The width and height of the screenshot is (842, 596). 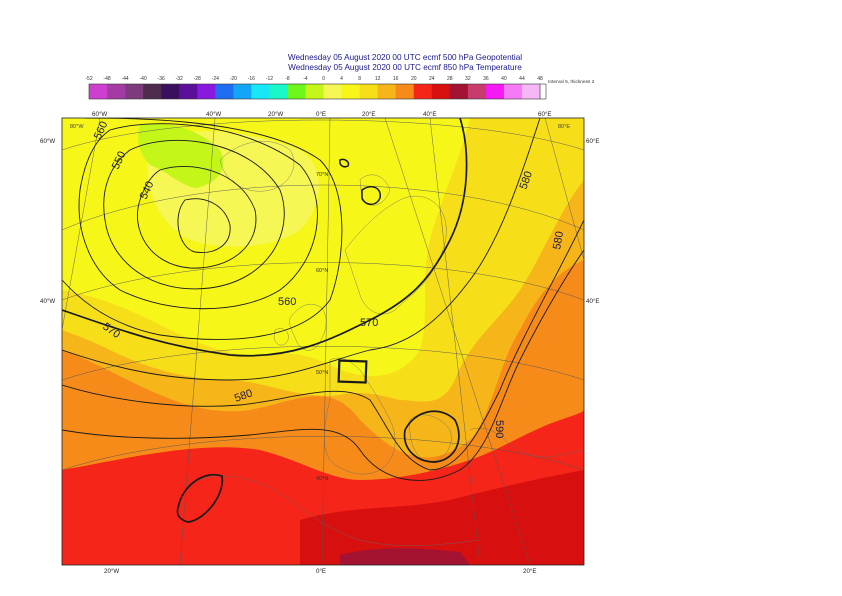 I want to click on legend-tick-label: 24, so click(x=432, y=79).